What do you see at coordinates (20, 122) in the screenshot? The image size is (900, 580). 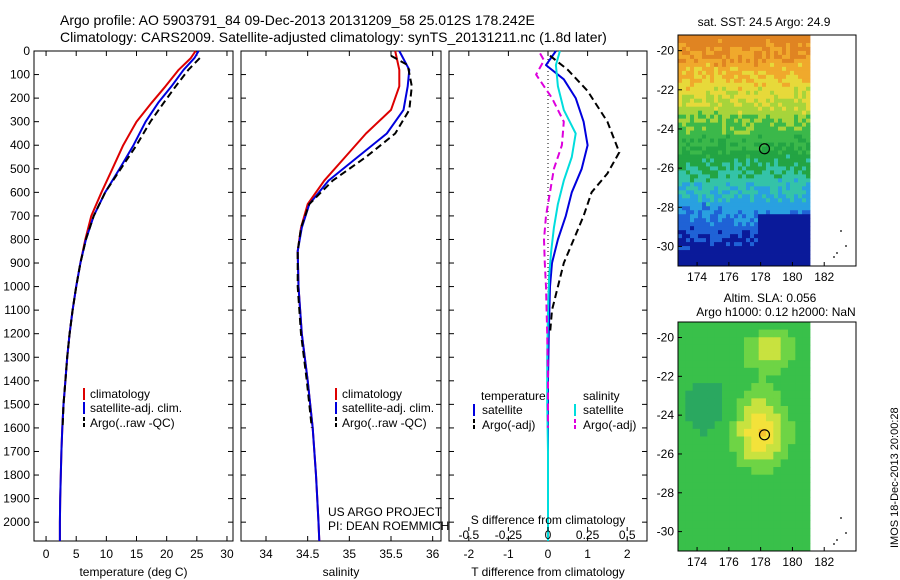 I see `y-tick-label: 300` at bounding box center [20, 122].